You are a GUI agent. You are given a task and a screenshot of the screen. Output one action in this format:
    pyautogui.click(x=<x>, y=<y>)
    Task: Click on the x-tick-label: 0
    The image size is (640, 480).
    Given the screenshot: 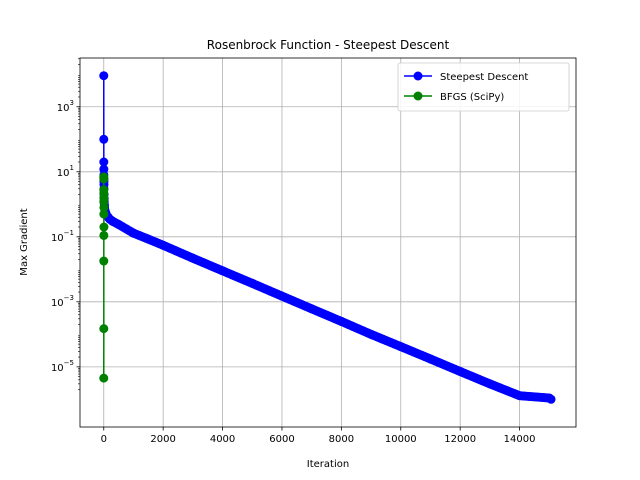 What is the action you would take?
    pyautogui.click(x=104, y=439)
    